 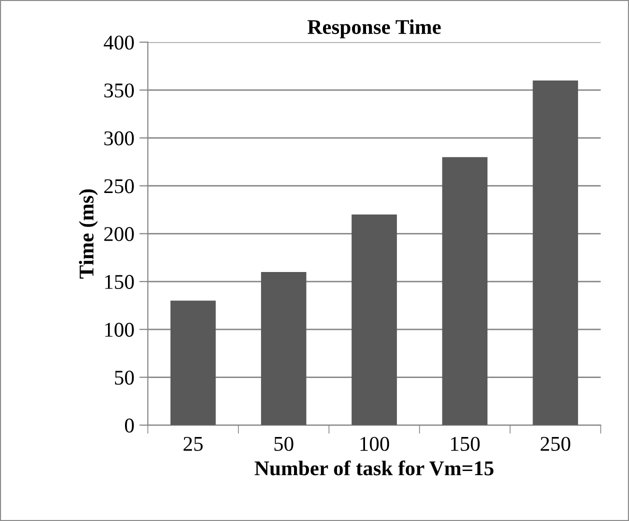 What do you see at coordinates (119, 234) in the screenshot?
I see `y-tick-label: 200` at bounding box center [119, 234].